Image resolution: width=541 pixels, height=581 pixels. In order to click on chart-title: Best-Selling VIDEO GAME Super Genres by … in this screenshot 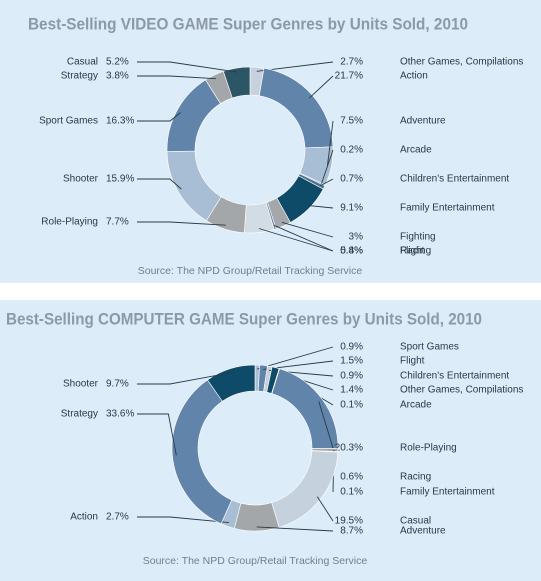, I will do `click(248, 23)`.